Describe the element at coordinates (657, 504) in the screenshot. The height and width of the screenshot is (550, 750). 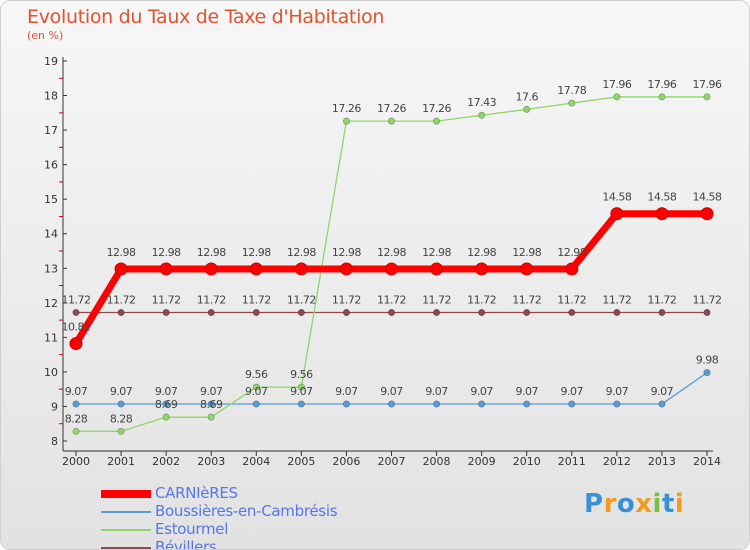
I see `logo-letter: i` at that location.